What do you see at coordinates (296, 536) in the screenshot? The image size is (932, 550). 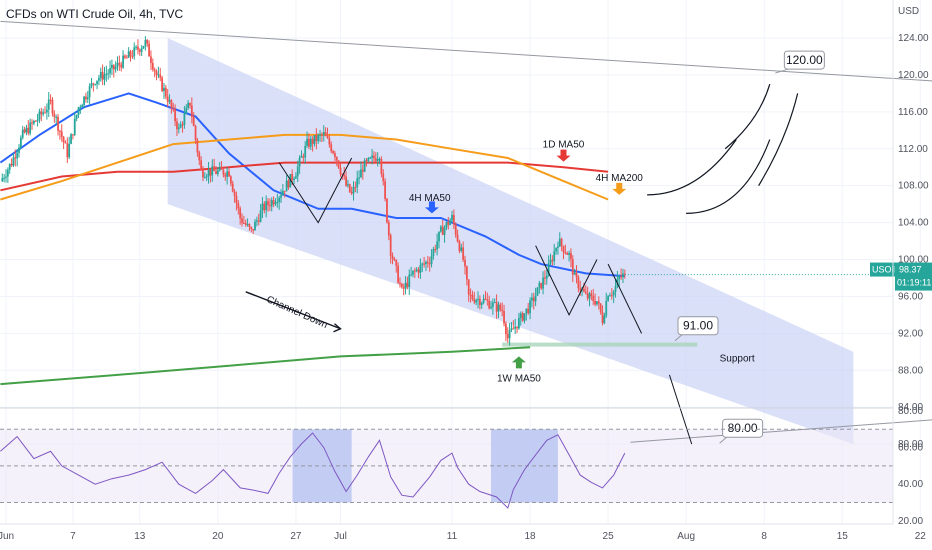 I see `x-tick-label: 27` at bounding box center [296, 536].